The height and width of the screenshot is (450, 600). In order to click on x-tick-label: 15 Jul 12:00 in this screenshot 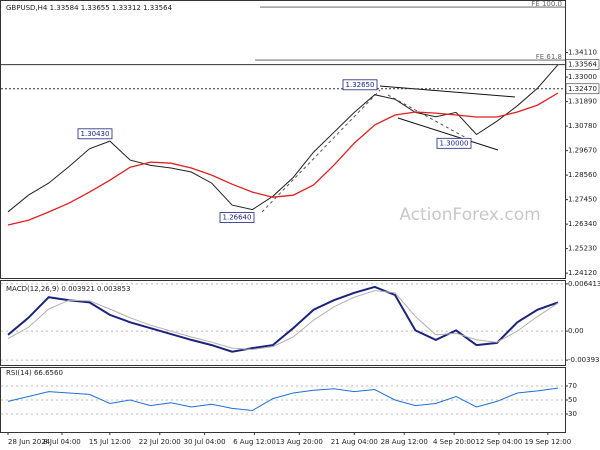, I will do `click(110, 442)`.